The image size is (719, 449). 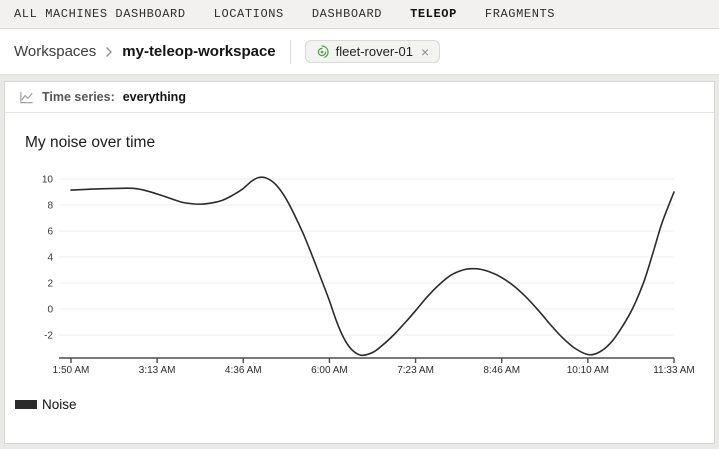 What do you see at coordinates (520, 14) in the screenshot?
I see `nav-item-fragments: FRAGMENTS` at bounding box center [520, 14].